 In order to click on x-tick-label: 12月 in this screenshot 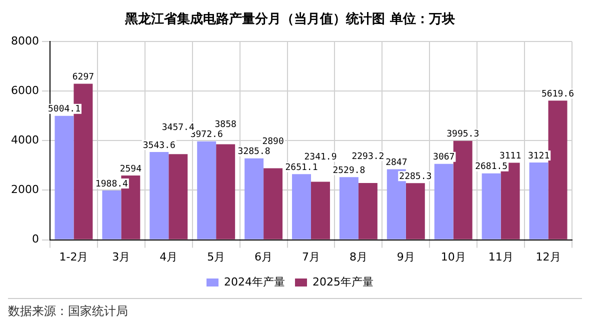, I will do `click(548, 257)`.